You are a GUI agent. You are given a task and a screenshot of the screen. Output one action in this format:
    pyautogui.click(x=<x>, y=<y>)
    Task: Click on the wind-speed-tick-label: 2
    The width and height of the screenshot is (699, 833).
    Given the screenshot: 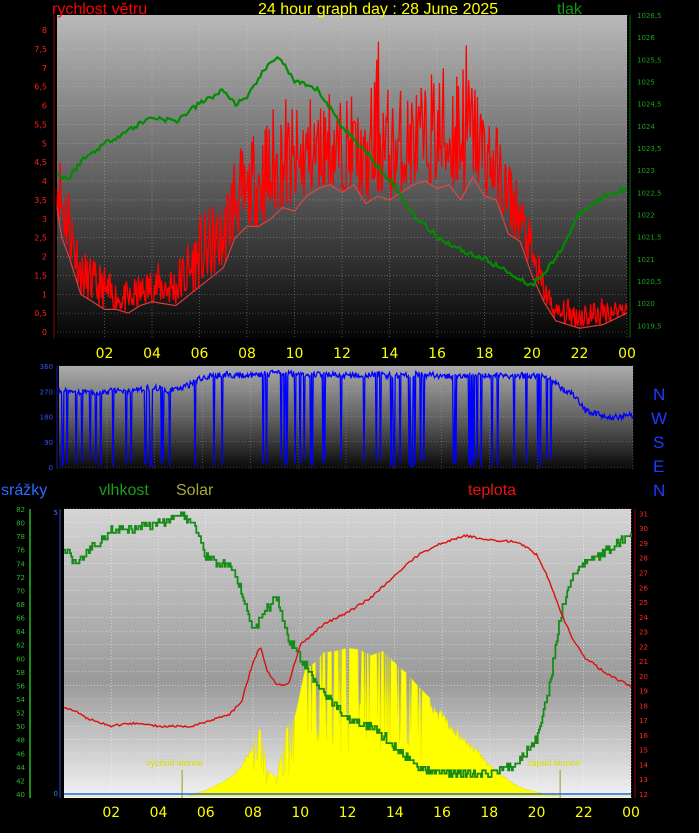 What is the action you would take?
    pyautogui.click(x=44, y=257)
    